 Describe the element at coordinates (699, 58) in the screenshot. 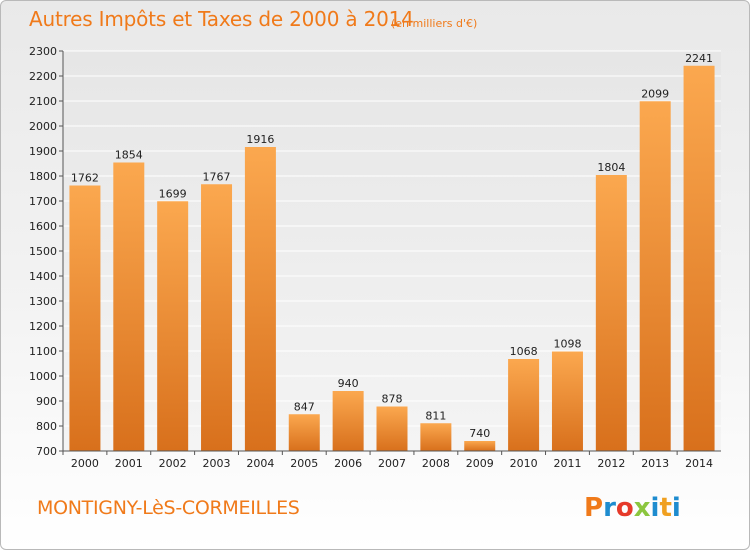

I see `data-label-2014: 2241` at that location.